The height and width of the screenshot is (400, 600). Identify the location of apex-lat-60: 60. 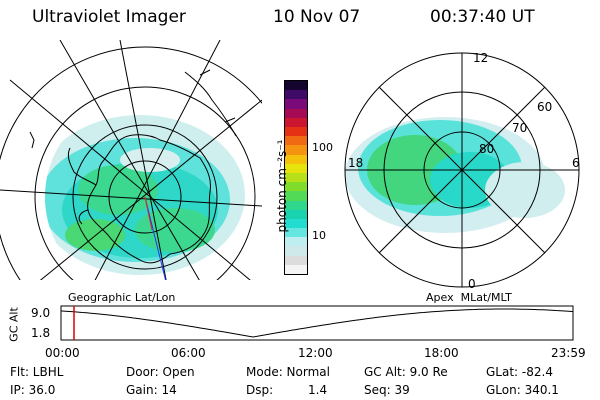
(544, 107).